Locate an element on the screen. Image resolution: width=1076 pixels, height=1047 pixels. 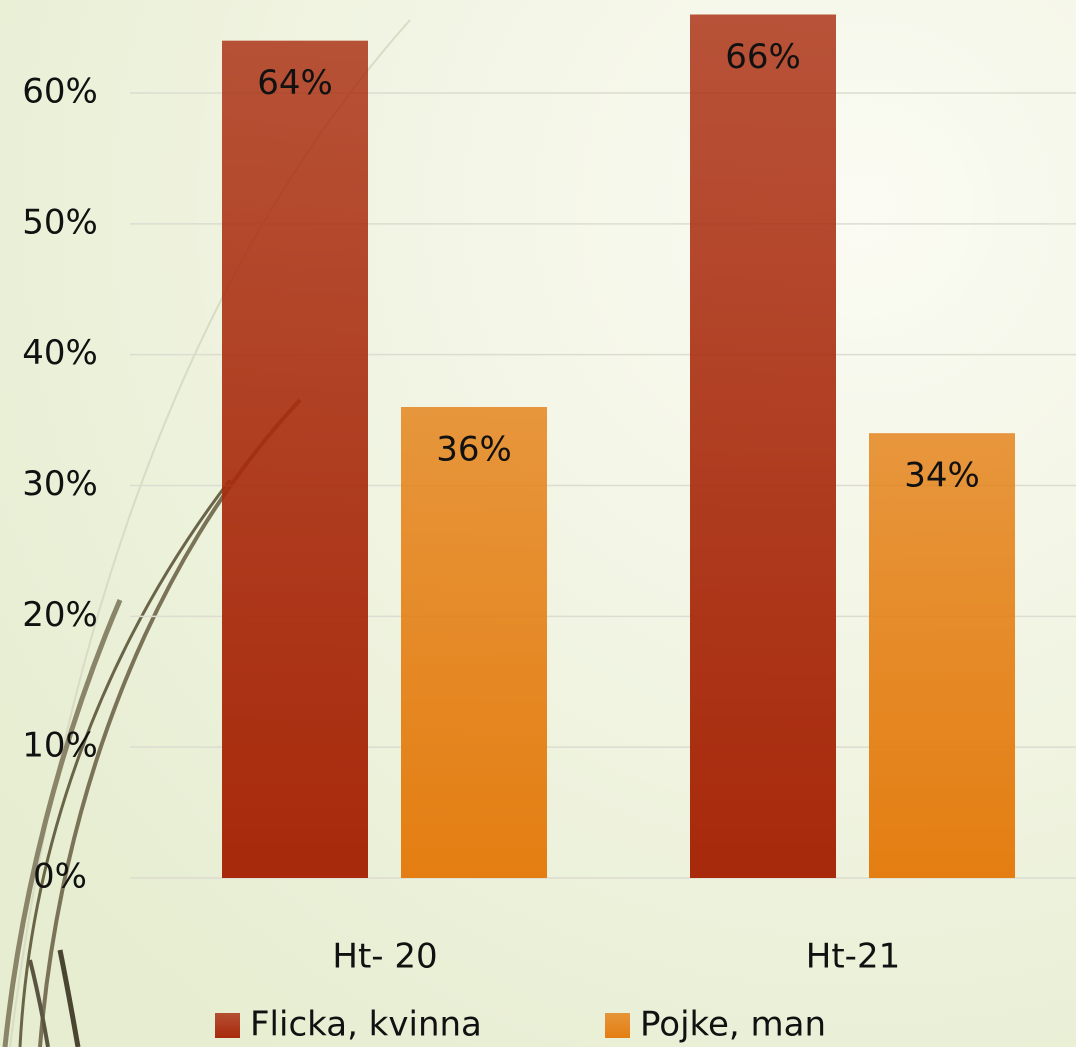
data-label: 66% is located at coordinates (763, 57).